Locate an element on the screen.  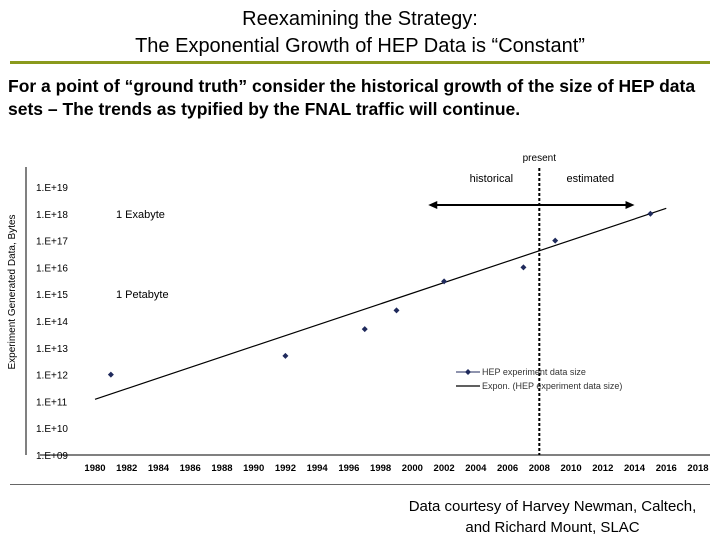
x-tick-label: 1990 is located at coordinates (253, 468).